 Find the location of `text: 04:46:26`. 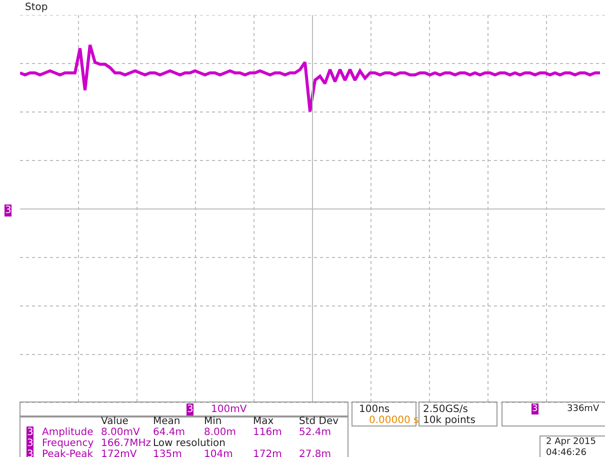

text: 04:46:26 is located at coordinates (566, 452).